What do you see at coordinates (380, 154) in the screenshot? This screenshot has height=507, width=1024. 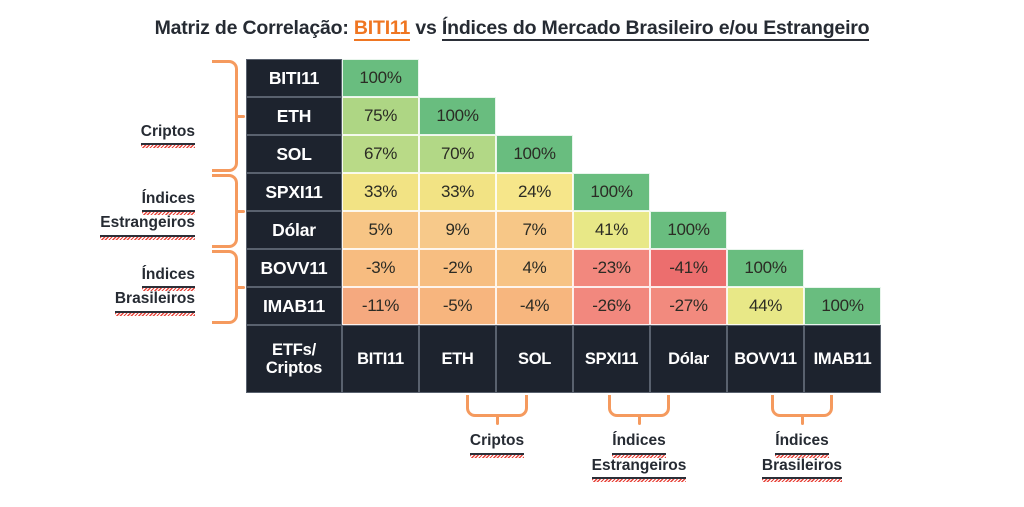 I see `cell-sol-biti11: 67%` at bounding box center [380, 154].